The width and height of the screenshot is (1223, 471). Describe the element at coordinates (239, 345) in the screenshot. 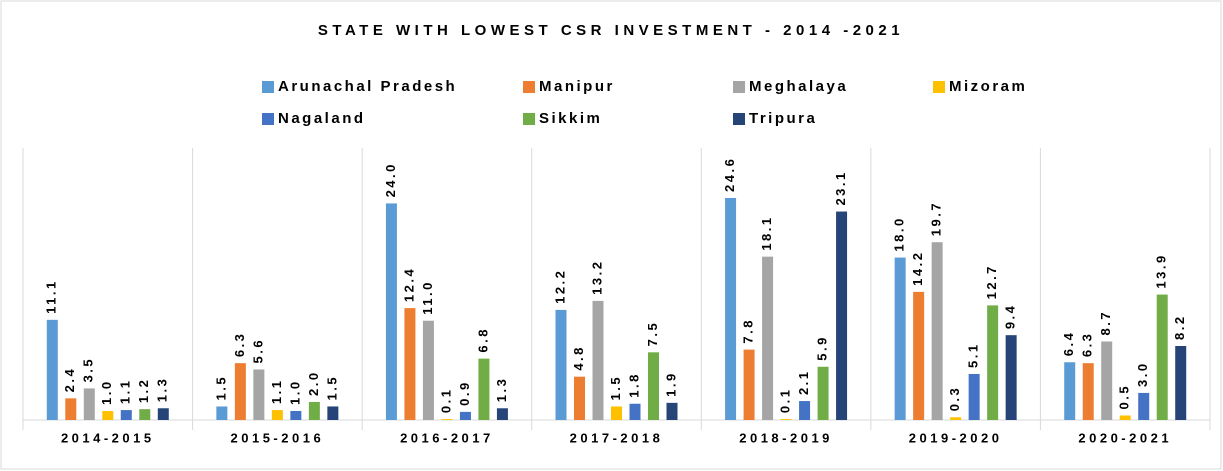

I see `data-label: 6.3` at that location.